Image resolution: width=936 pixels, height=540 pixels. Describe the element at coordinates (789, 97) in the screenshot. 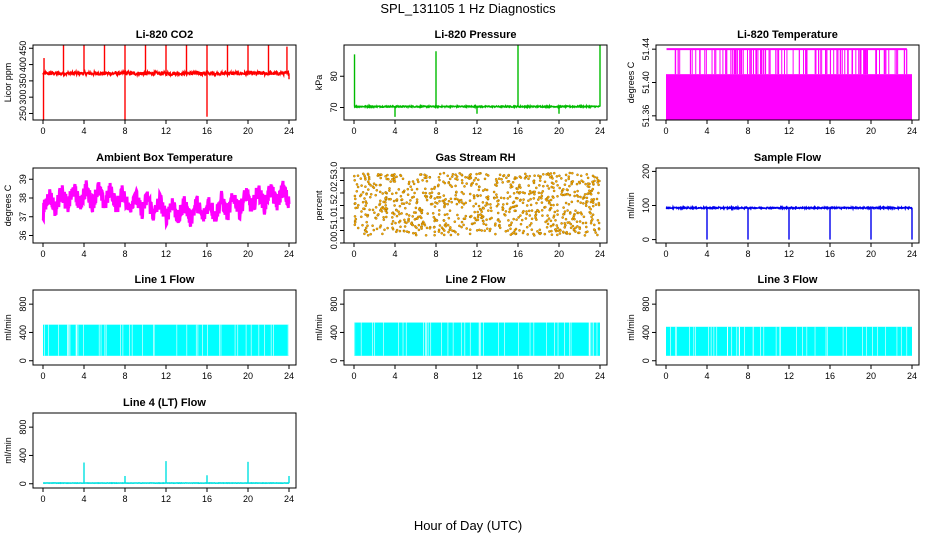

I see `temperature-band` at that location.